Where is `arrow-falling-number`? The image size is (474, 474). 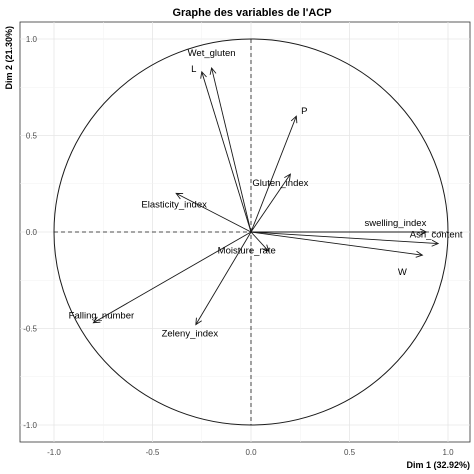
arrow-falling-number is located at coordinates (172, 277).